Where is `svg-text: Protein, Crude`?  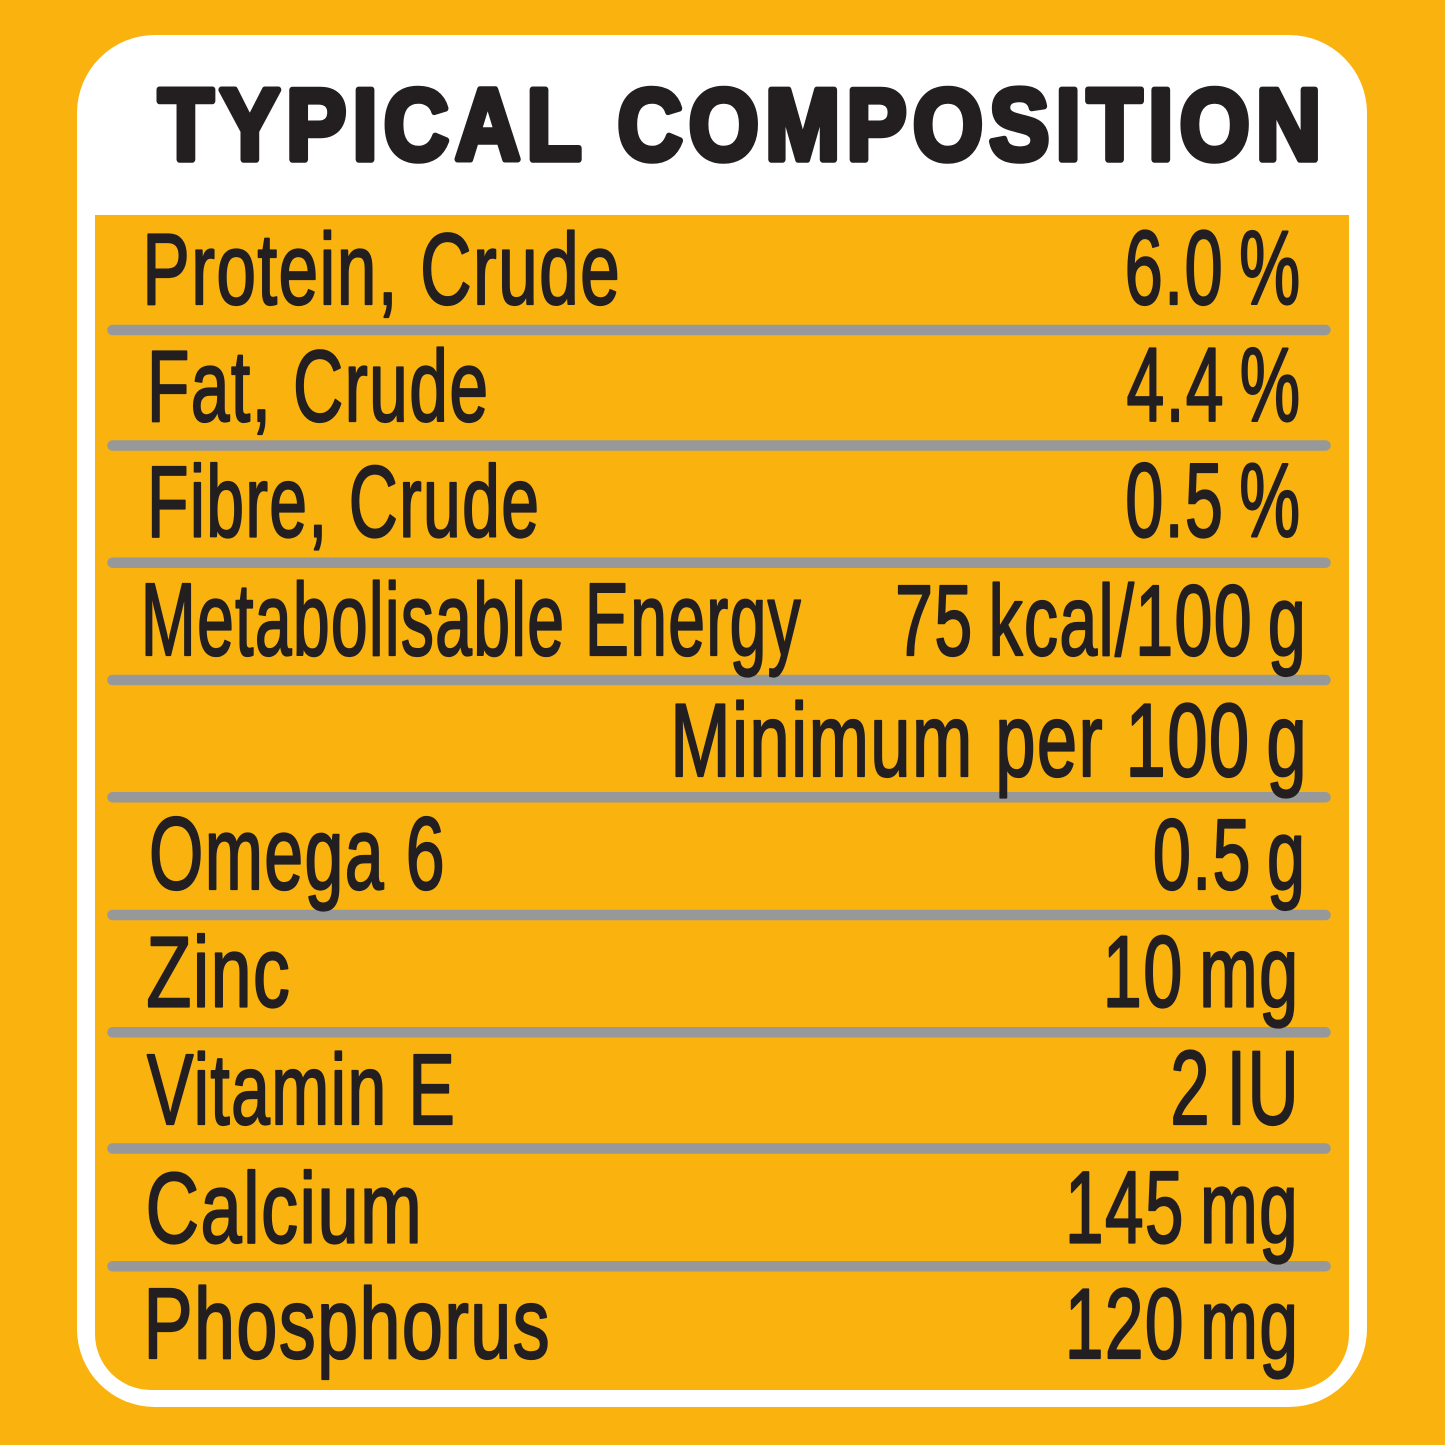
svg-text: Protein, Crude is located at coordinates (381, 269).